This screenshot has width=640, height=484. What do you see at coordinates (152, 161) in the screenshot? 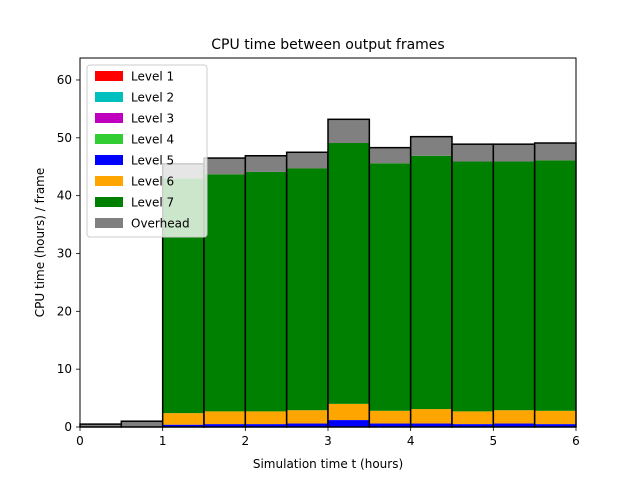
I see `legend-label: Level 5` at bounding box center [152, 161].